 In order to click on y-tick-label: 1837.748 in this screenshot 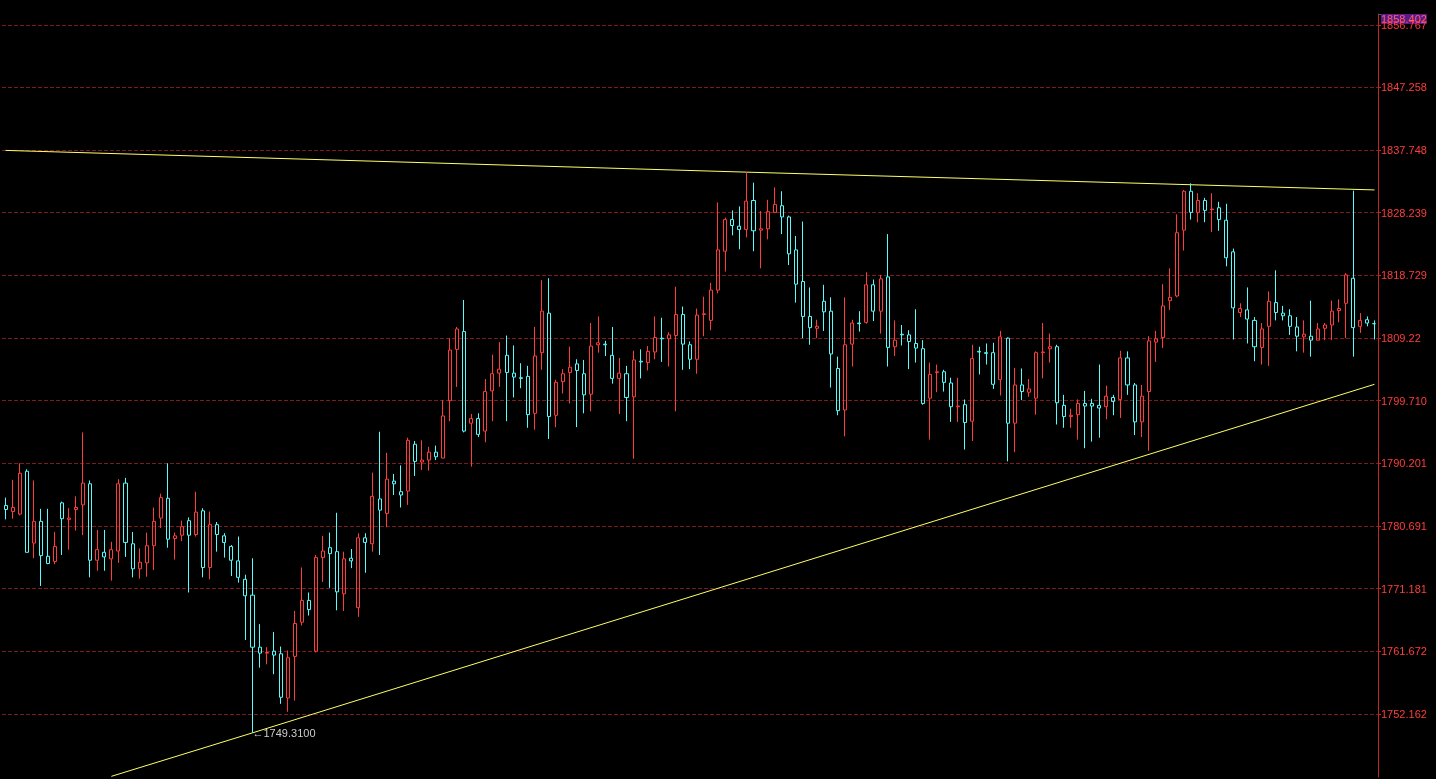, I will do `click(1404, 150)`.